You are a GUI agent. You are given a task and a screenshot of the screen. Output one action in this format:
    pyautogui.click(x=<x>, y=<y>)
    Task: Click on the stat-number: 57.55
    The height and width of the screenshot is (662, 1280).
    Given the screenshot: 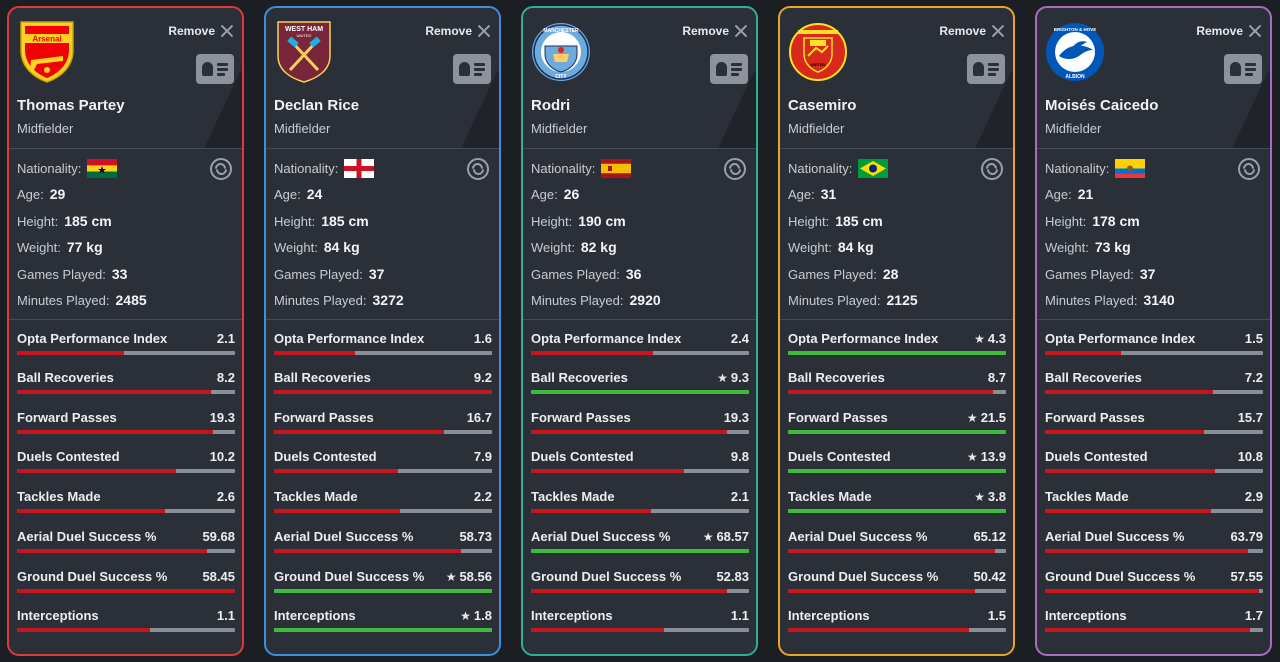 What is the action you would take?
    pyautogui.click(x=1246, y=576)
    